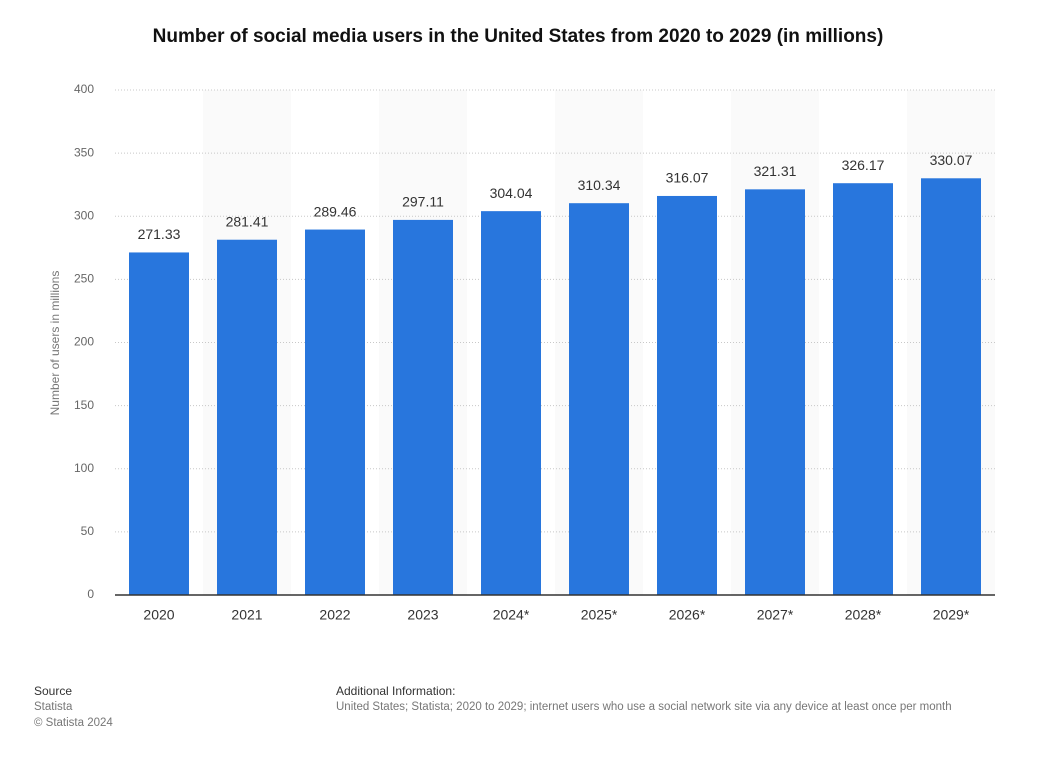  I want to click on y-tick-label: 0, so click(90, 594).